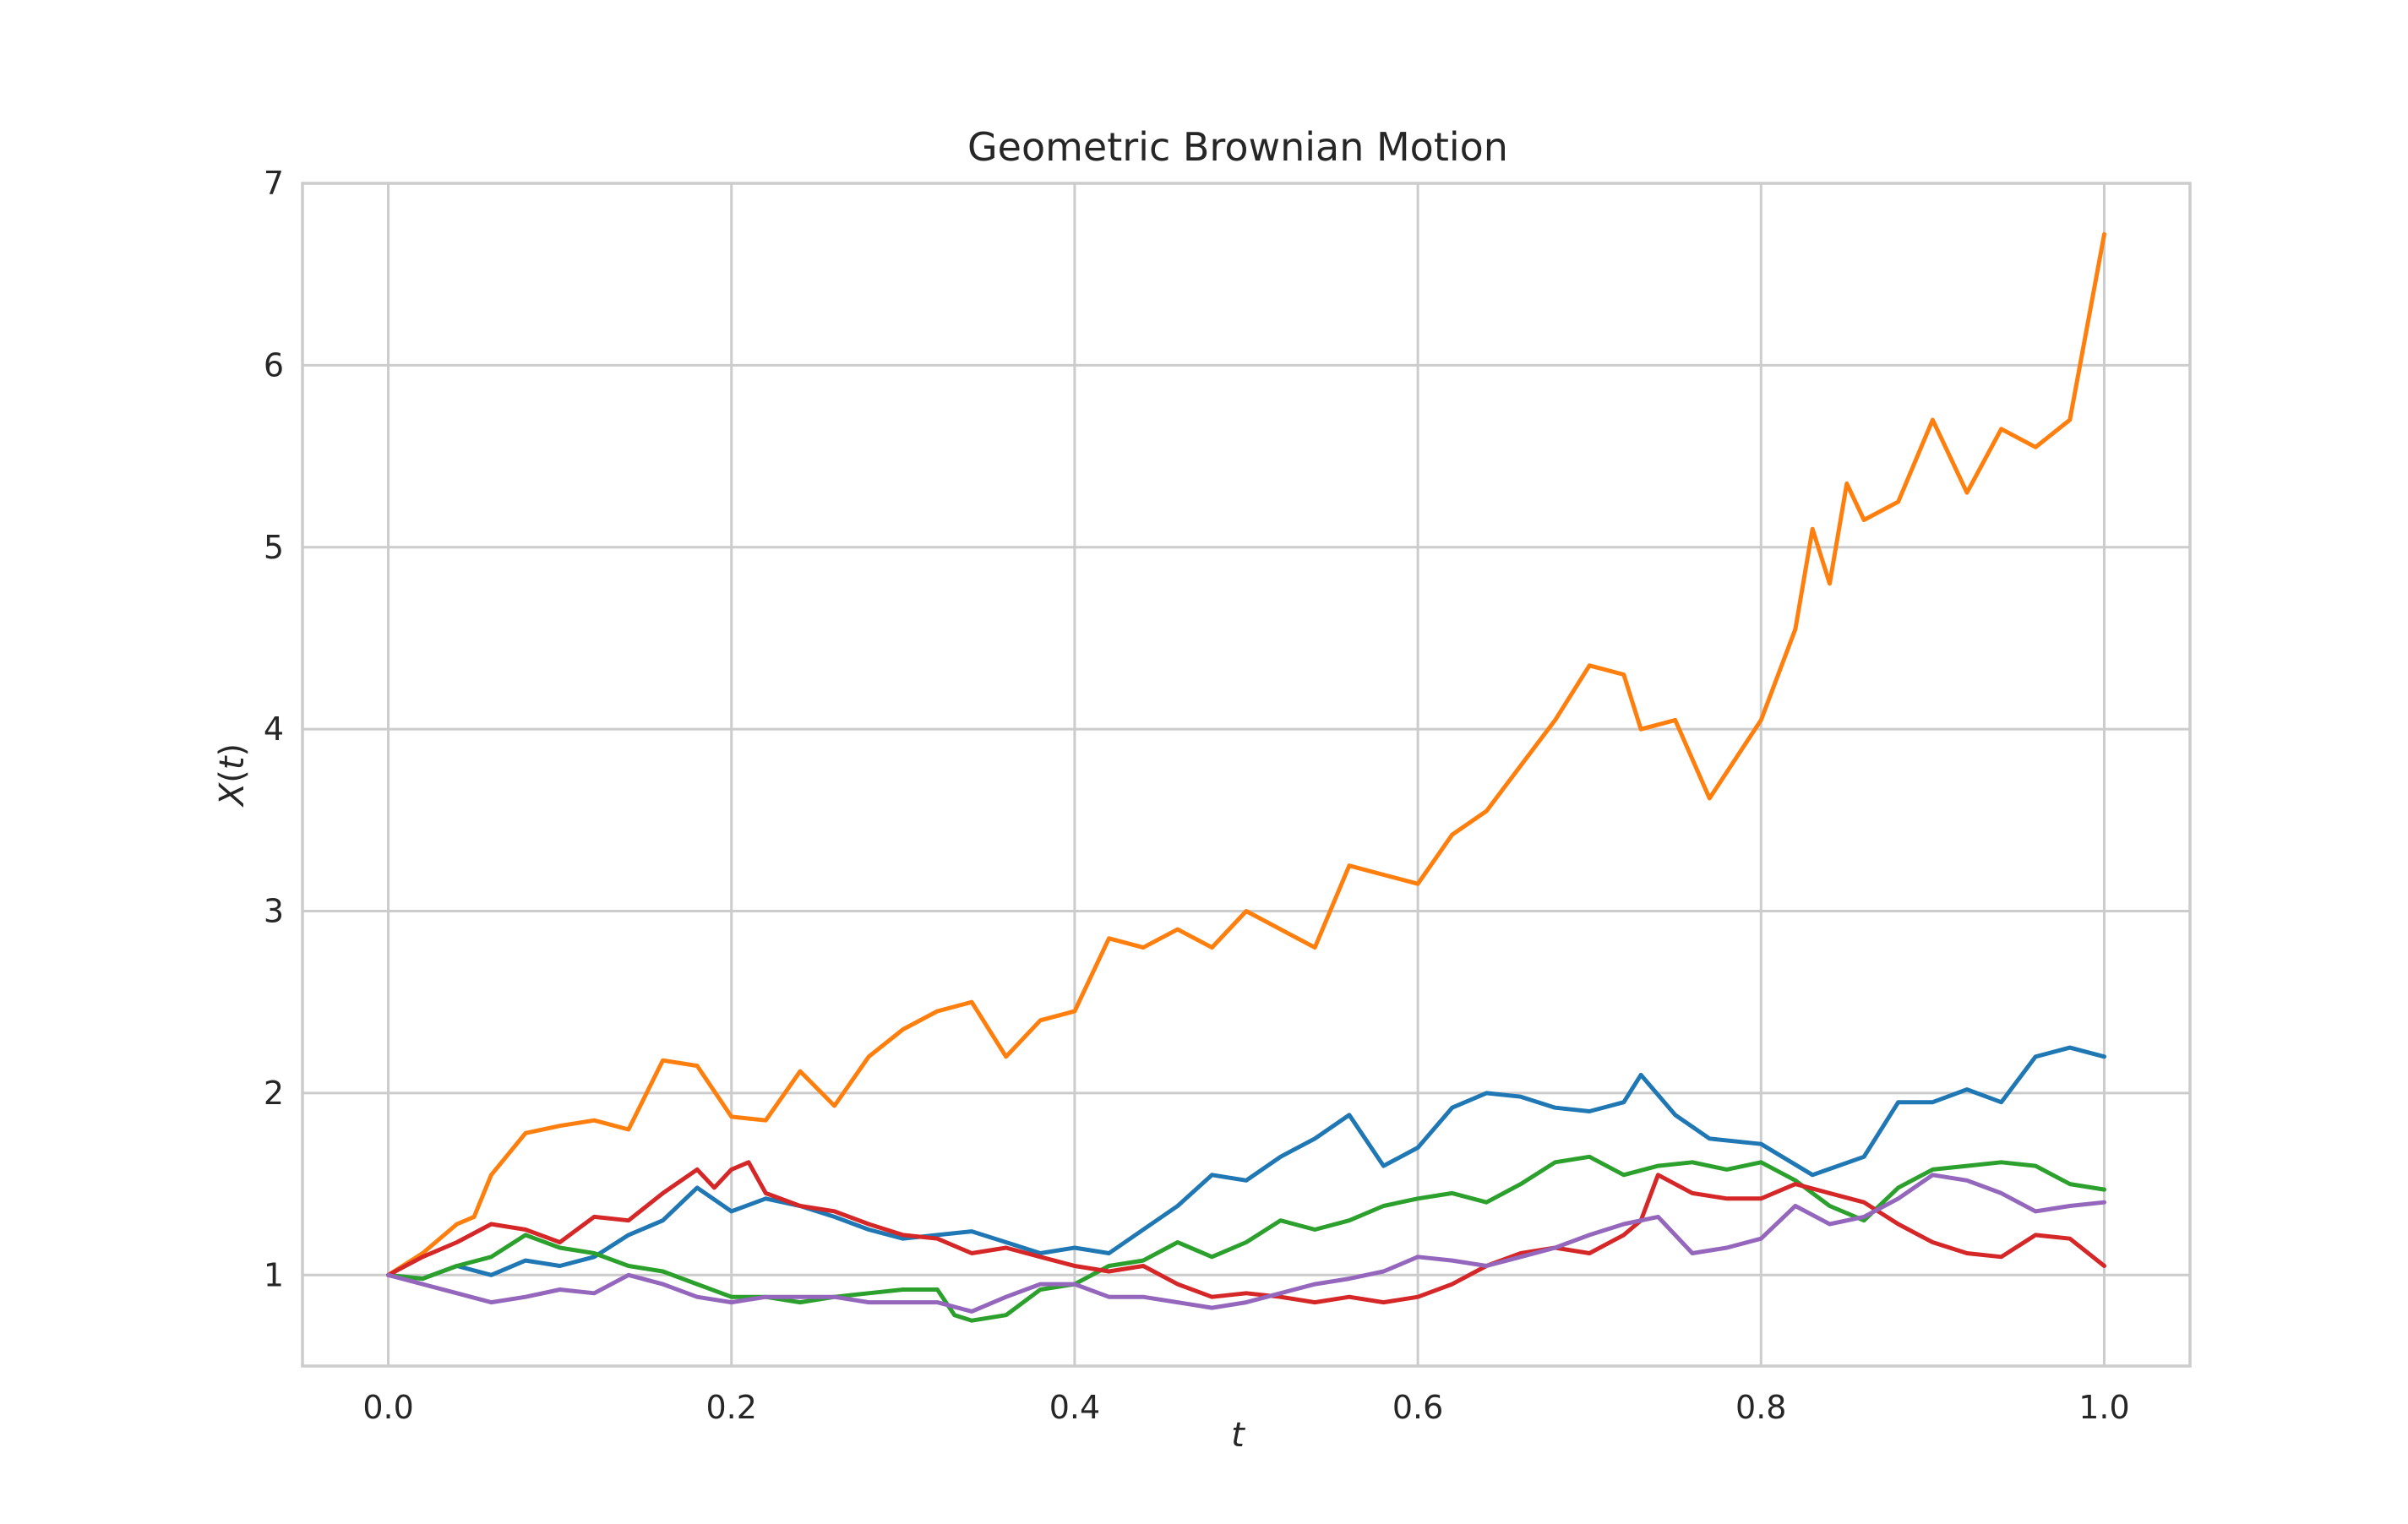 The image size is (2408, 1524). I want to click on x-tick-label: 0.0, so click(387, 1407).